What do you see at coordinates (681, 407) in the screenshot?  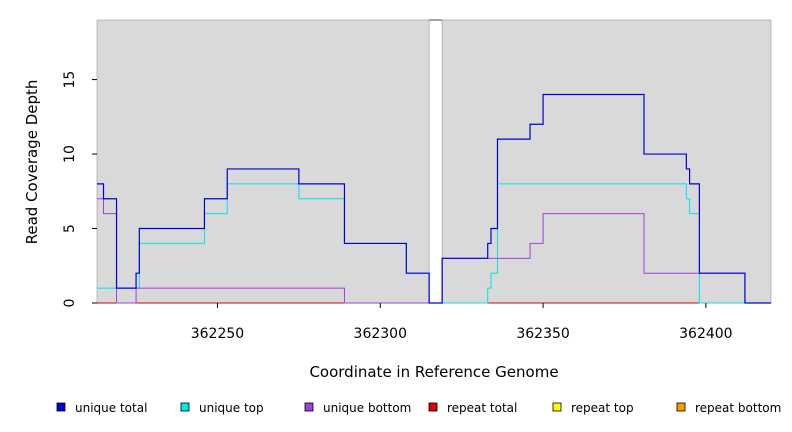 I see `legend-swatch-repeat-bottom` at bounding box center [681, 407].